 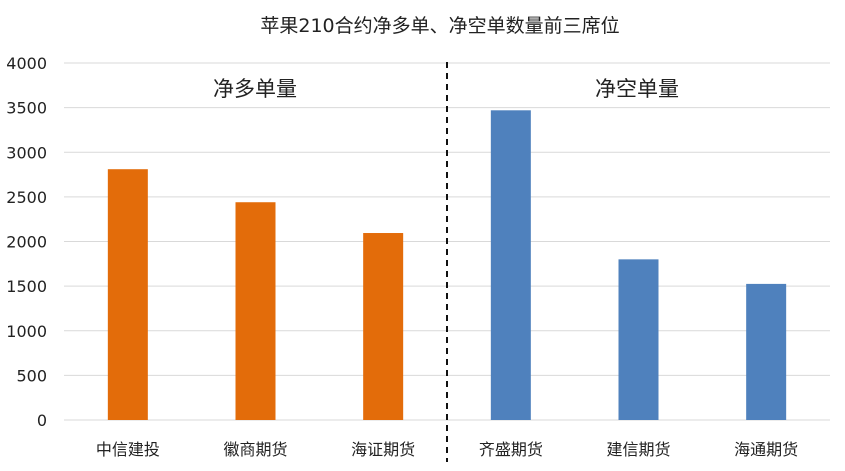 I want to click on y-tick-label: 0, so click(x=42, y=420).